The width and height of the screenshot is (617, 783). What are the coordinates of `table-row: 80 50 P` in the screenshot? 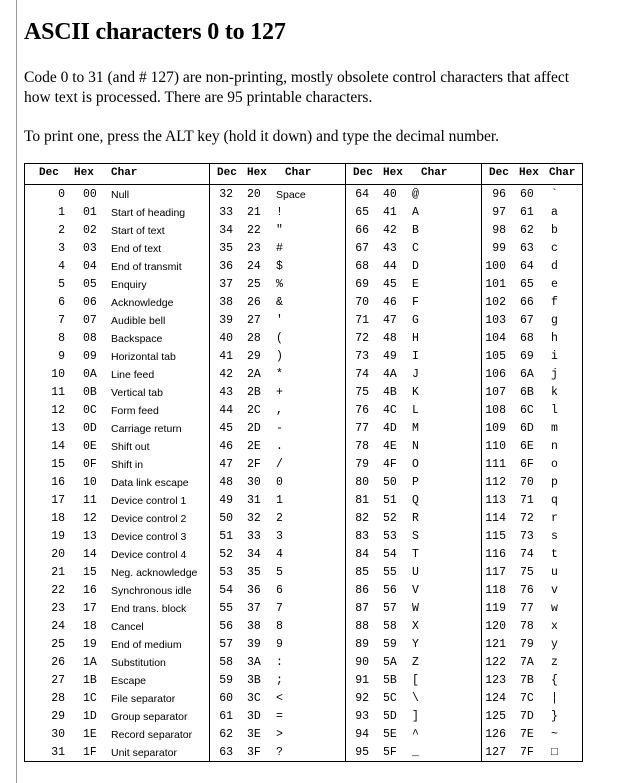 It's located at (413, 483).